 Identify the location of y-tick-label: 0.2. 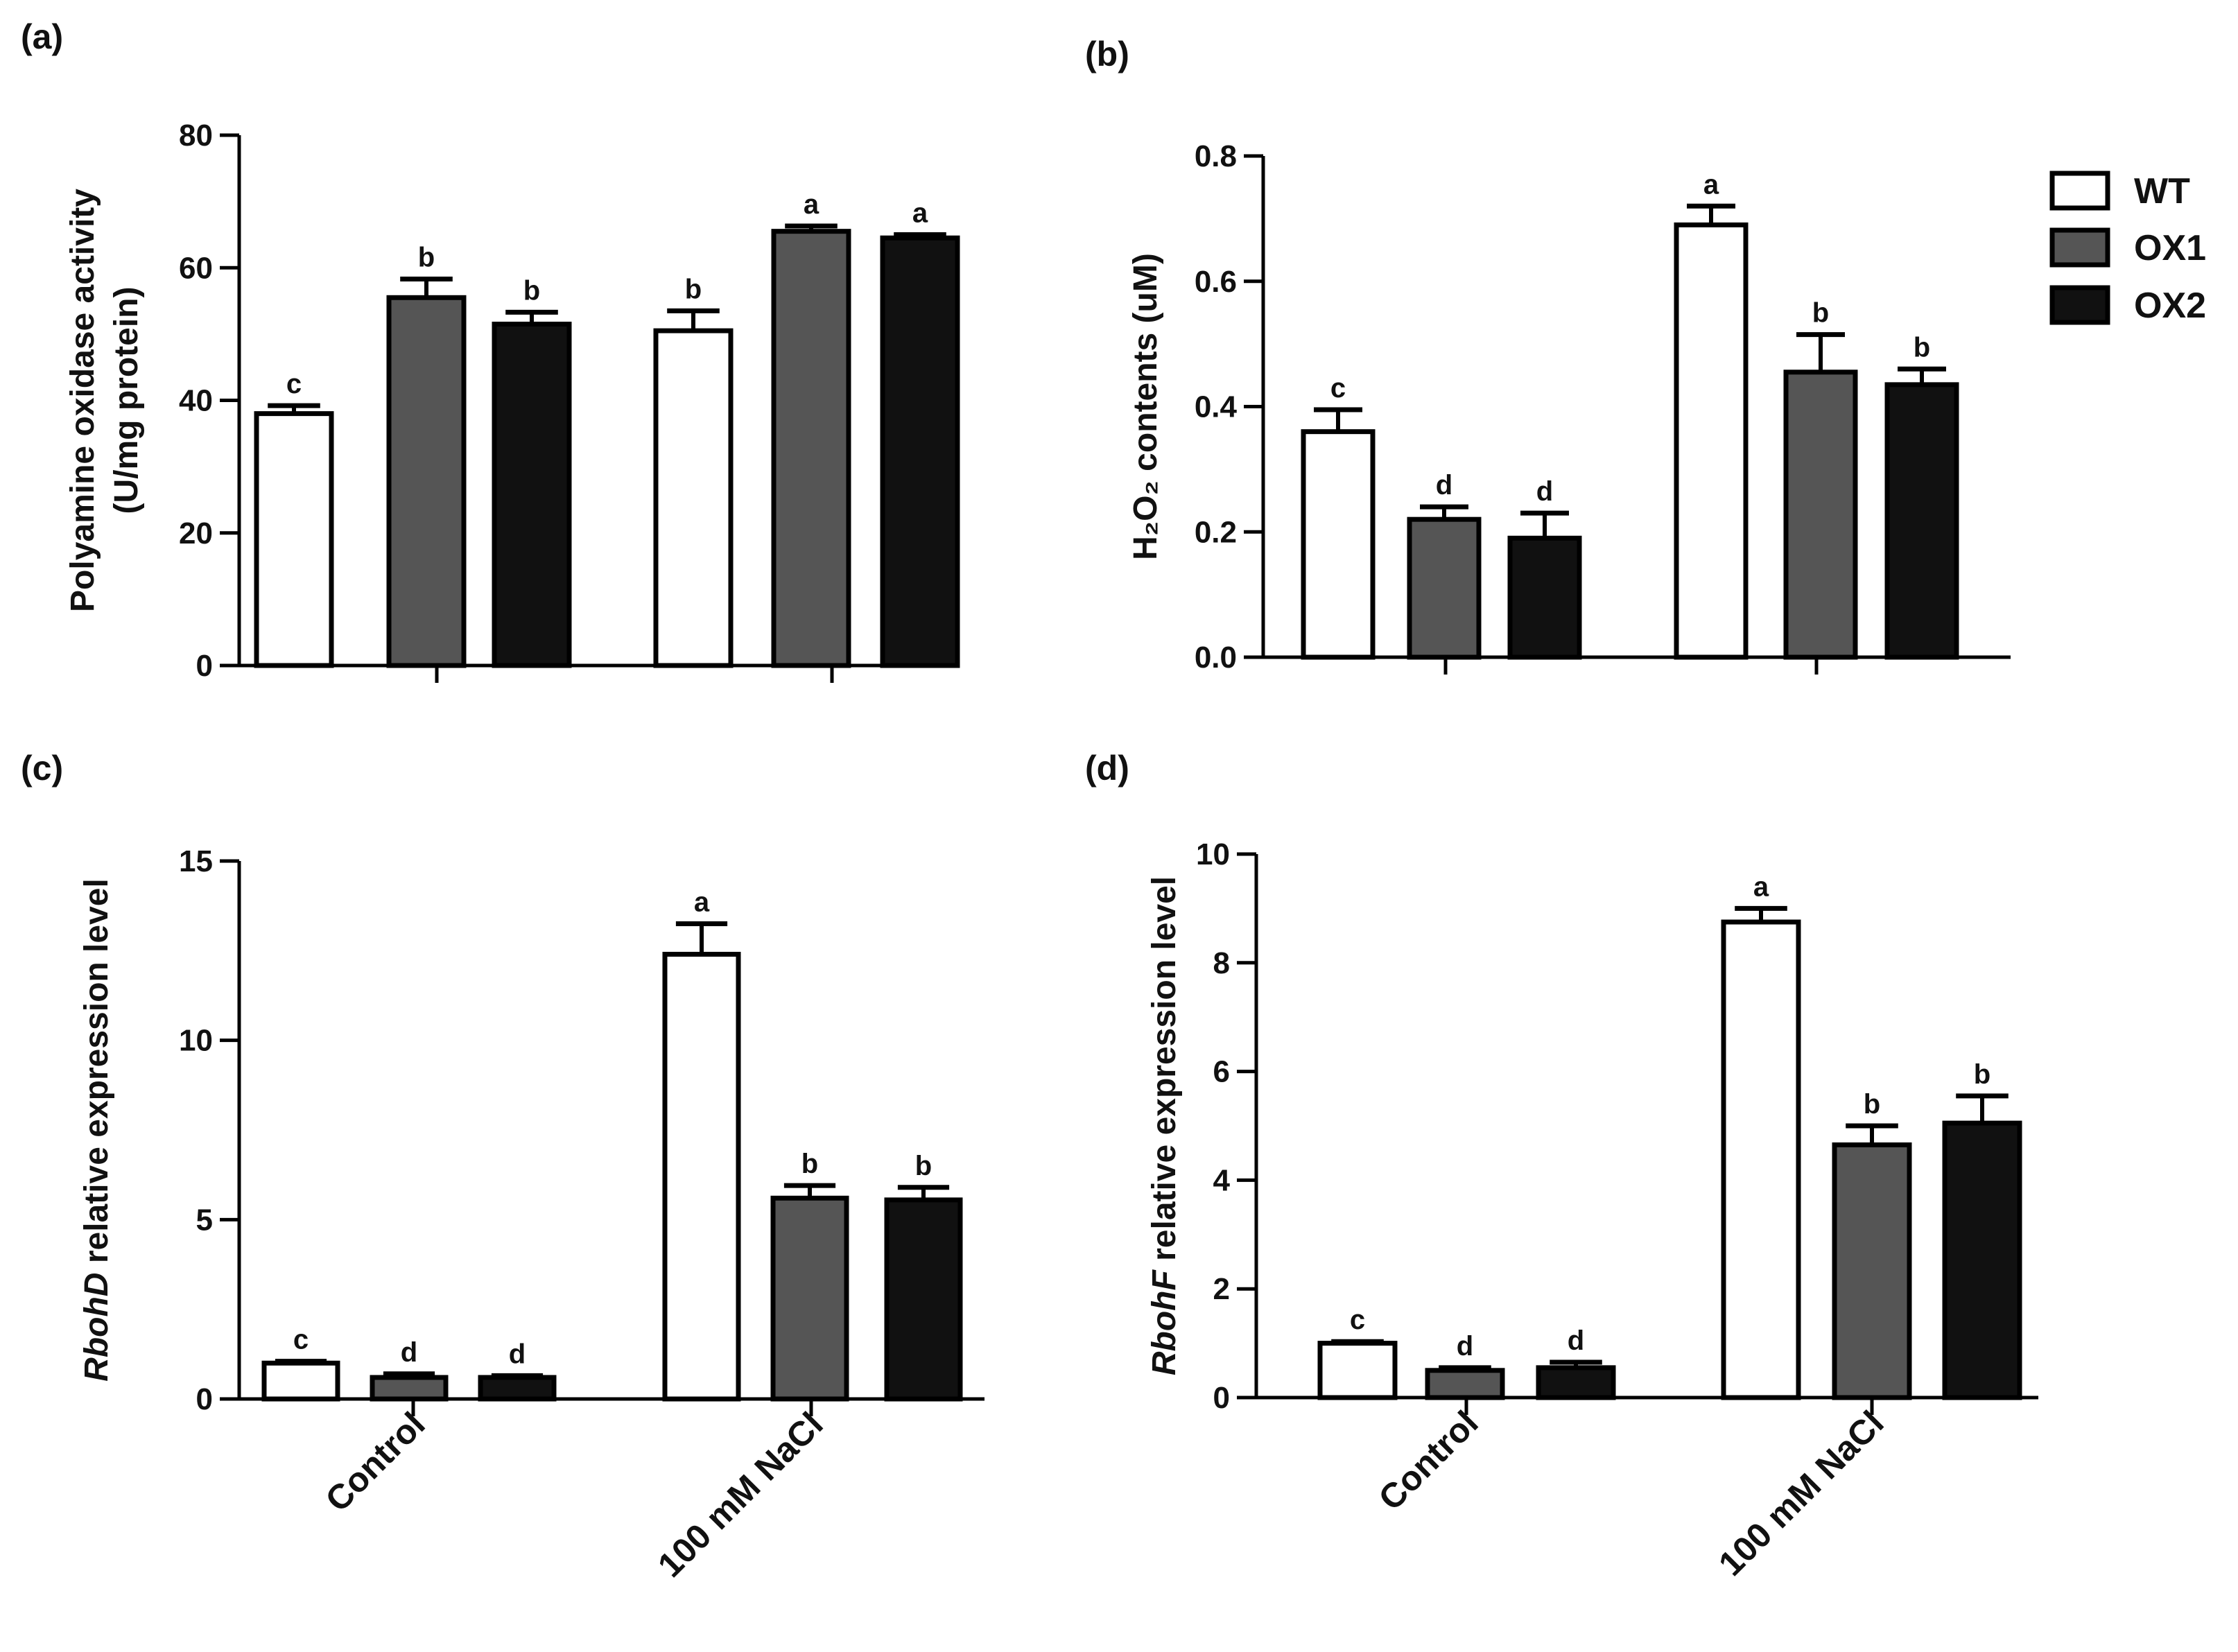
(1216, 532).